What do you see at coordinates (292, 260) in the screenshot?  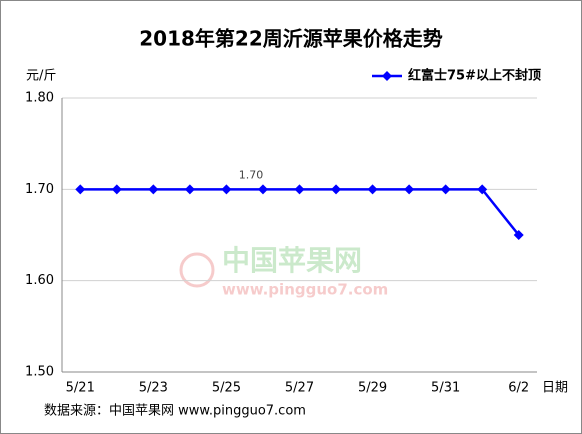 I see `watermark-name: 中国苹果网` at bounding box center [292, 260].